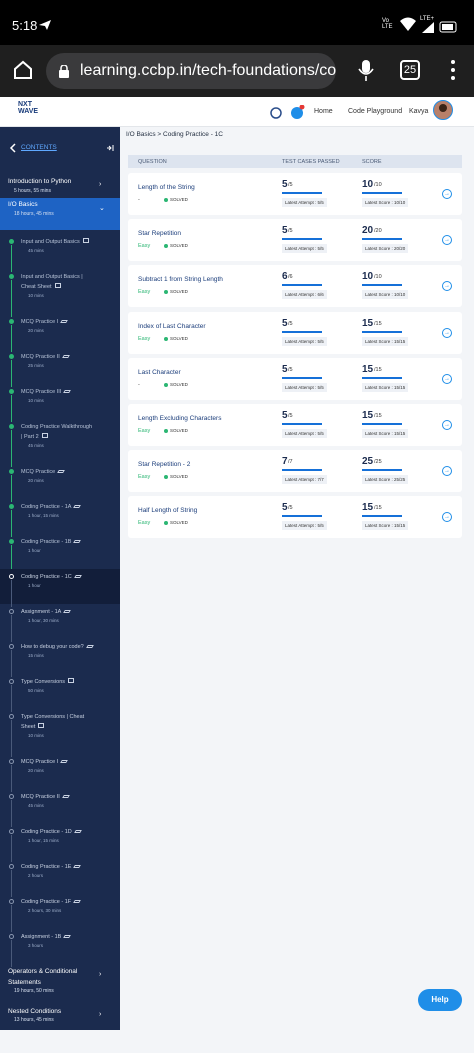 This screenshot has height=1053, width=474. What do you see at coordinates (34, 550) in the screenshot?
I see `lesson-duration: 1 hour` at bounding box center [34, 550].